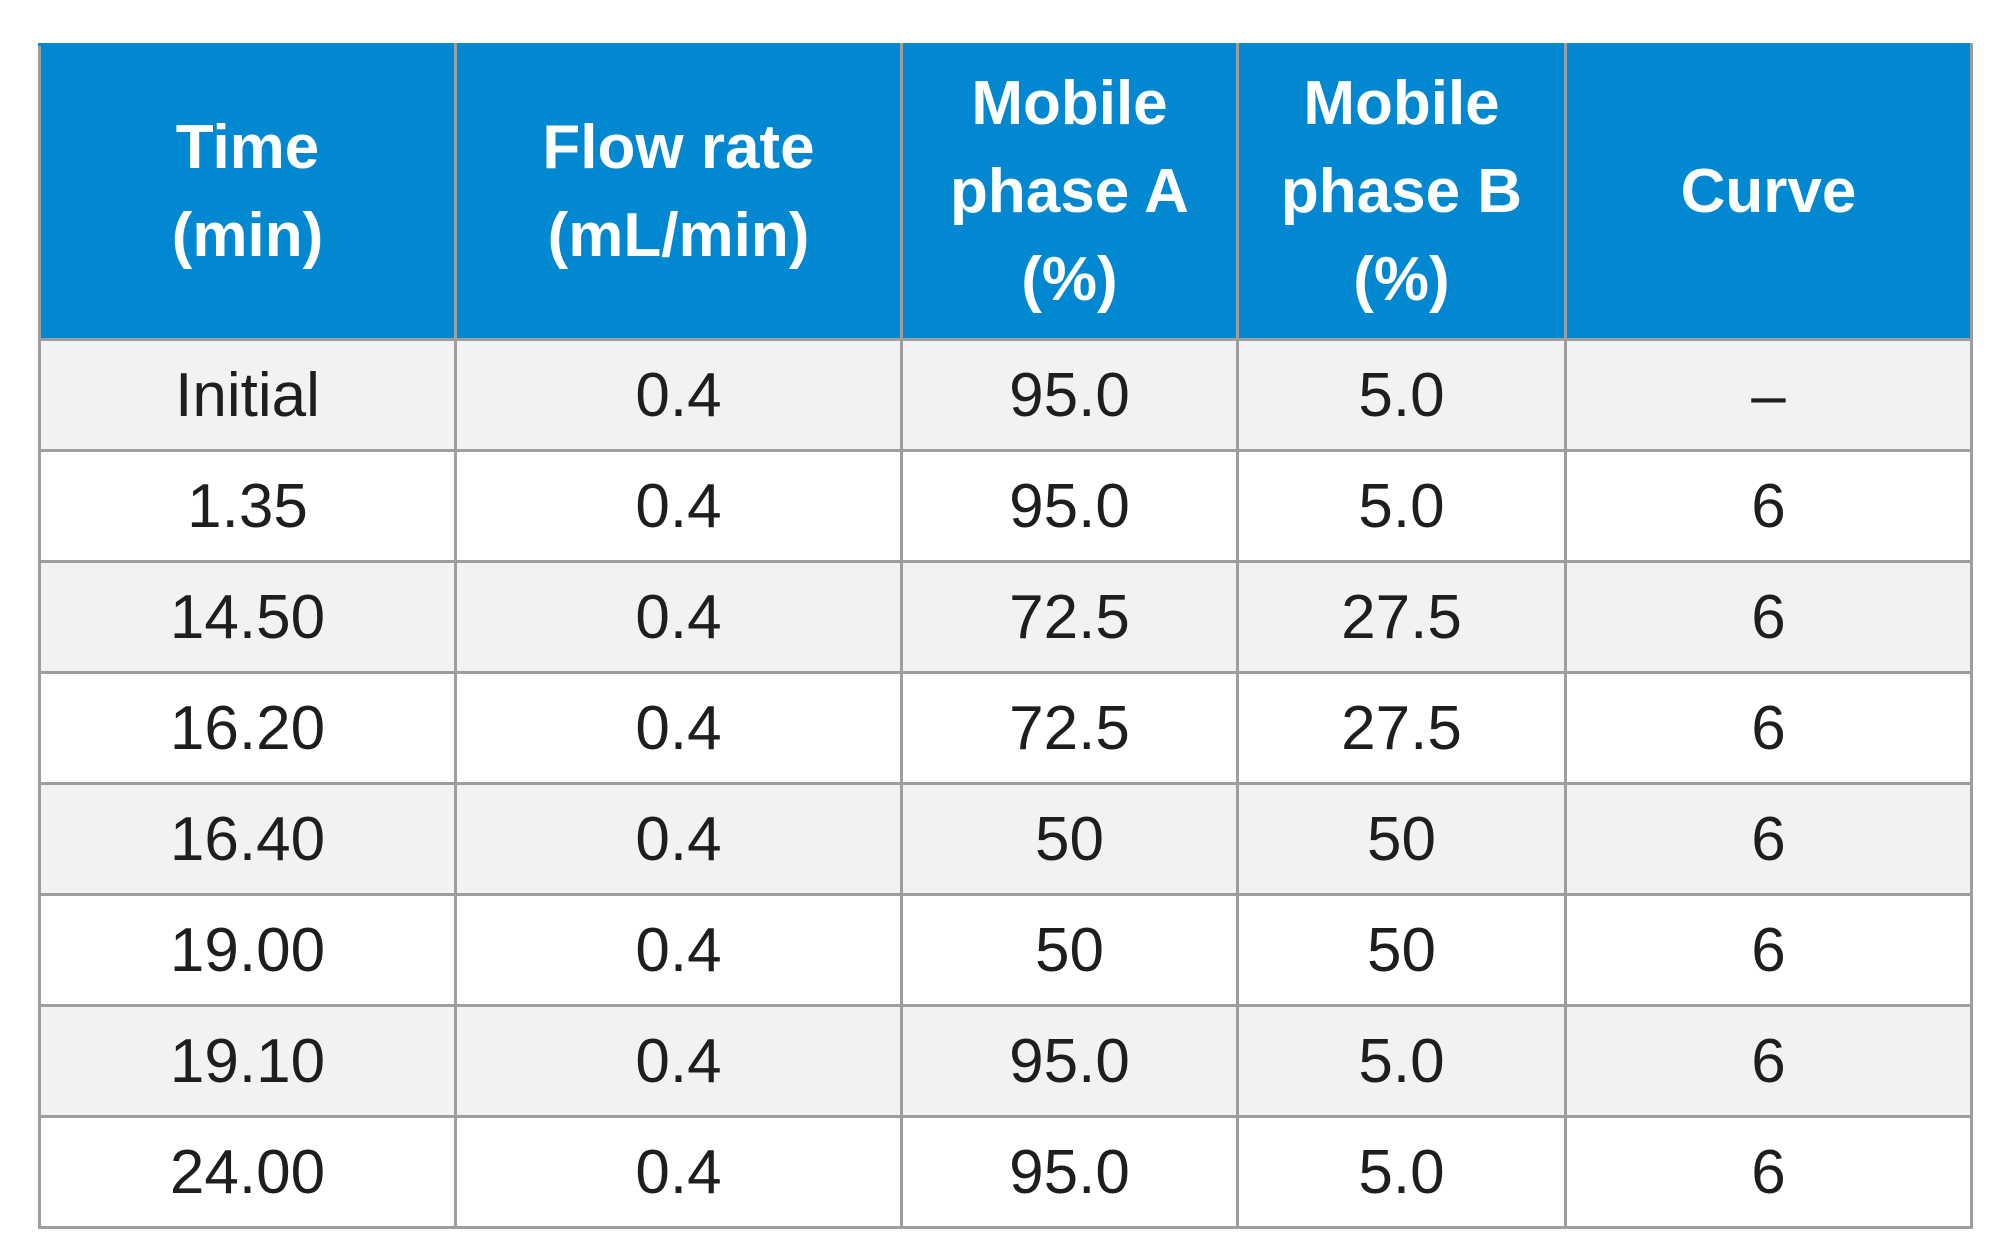  What do you see at coordinates (247, 1061) in the screenshot?
I see `time-cell: 19.10` at bounding box center [247, 1061].